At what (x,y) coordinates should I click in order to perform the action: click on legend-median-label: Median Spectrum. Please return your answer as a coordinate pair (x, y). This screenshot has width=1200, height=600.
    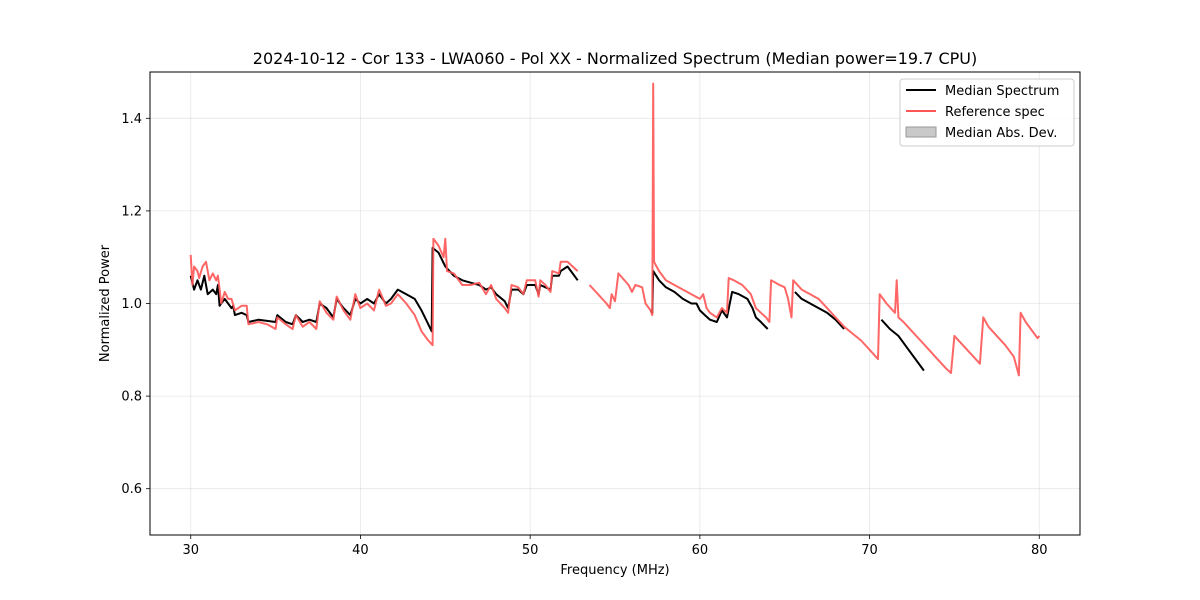
    Looking at the image, I should click on (1002, 91).